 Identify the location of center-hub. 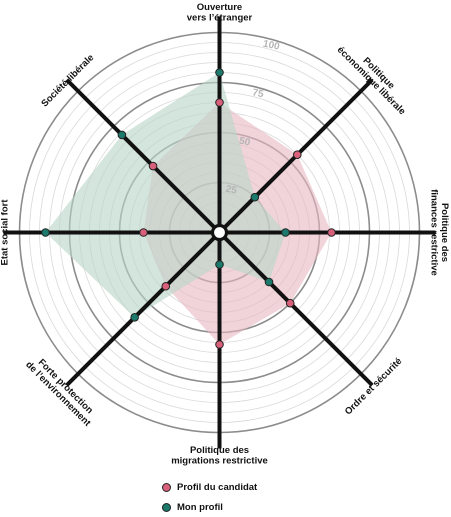
(219, 232).